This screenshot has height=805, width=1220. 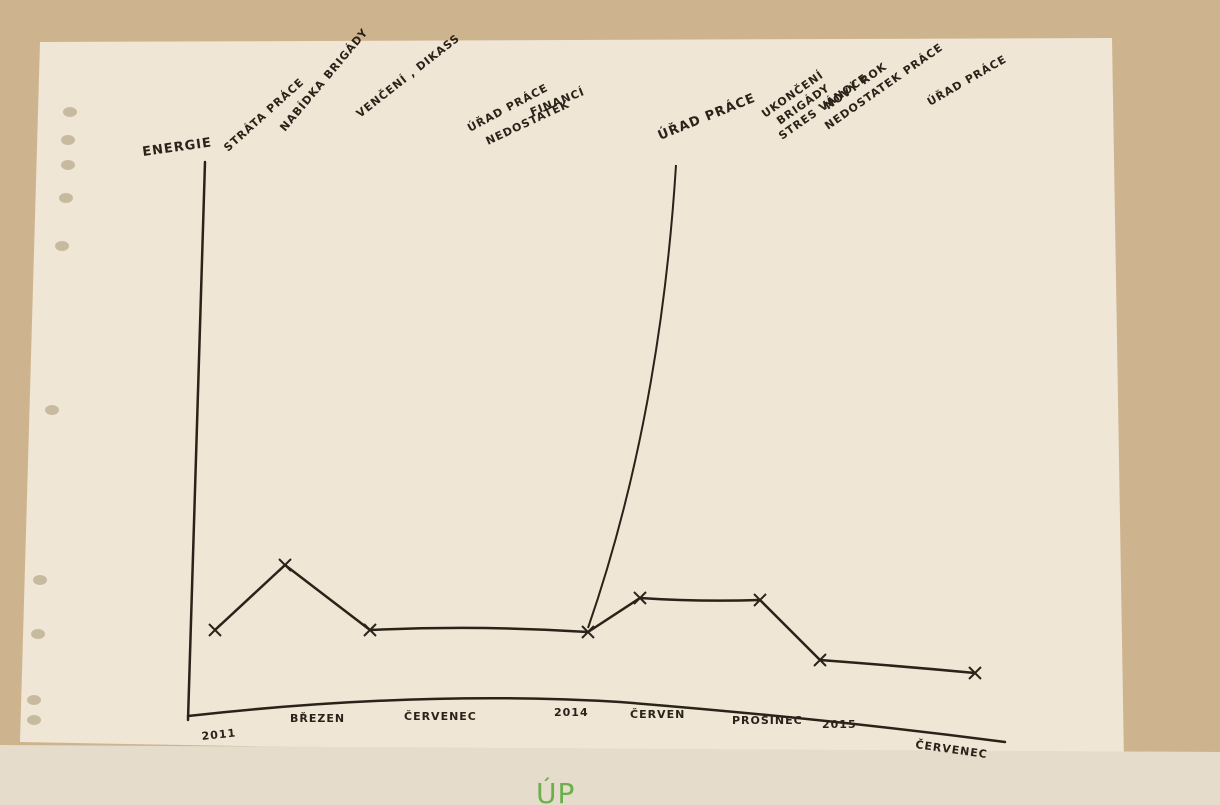 I want to click on curve-markers, so click(x=595, y=619).